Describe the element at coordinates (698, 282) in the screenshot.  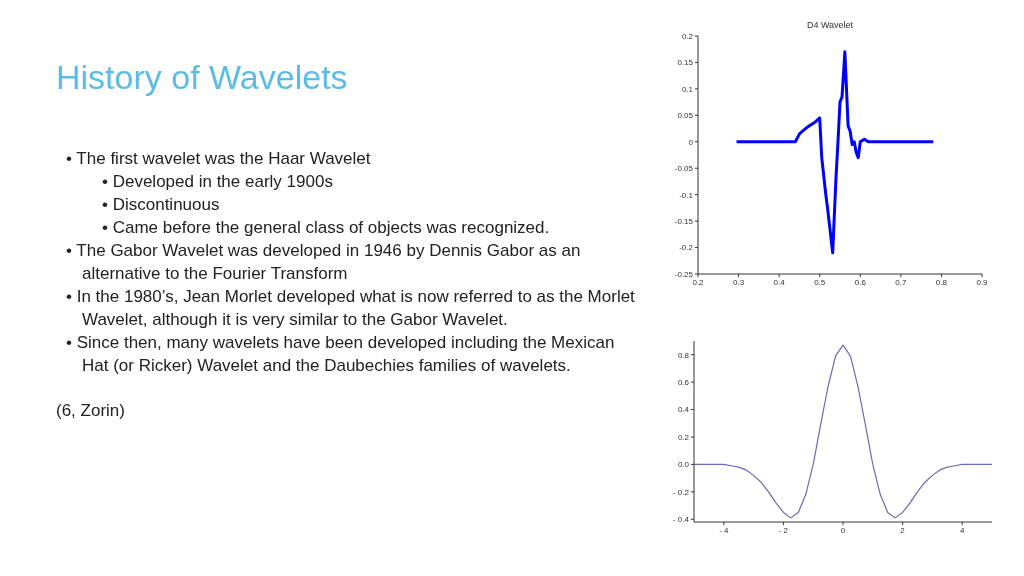
I see `x-tick-label: 0.2` at that location.